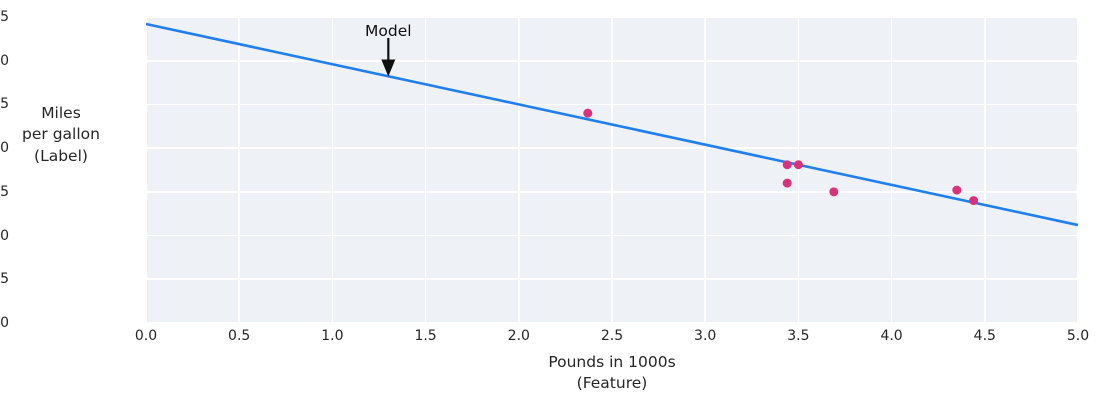  What do you see at coordinates (612, 336) in the screenshot?
I see `x-axis-tick-label: 2.5` at bounding box center [612, 336].